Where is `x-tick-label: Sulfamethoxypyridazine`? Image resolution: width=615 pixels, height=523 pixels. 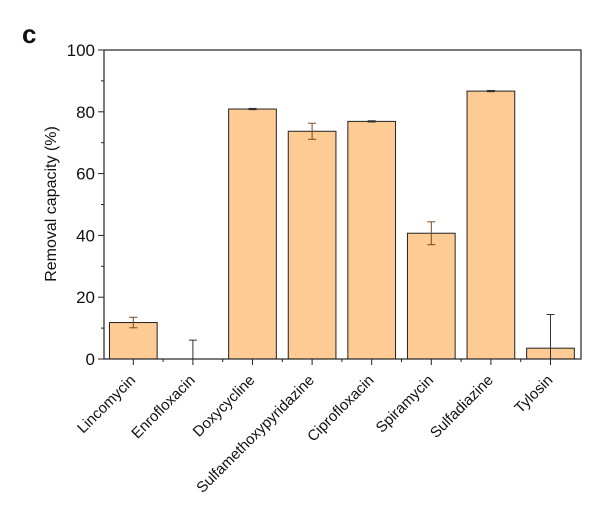 x-tick-label: Sulfamethoxypyridazine is located at coordinates (255, 434).